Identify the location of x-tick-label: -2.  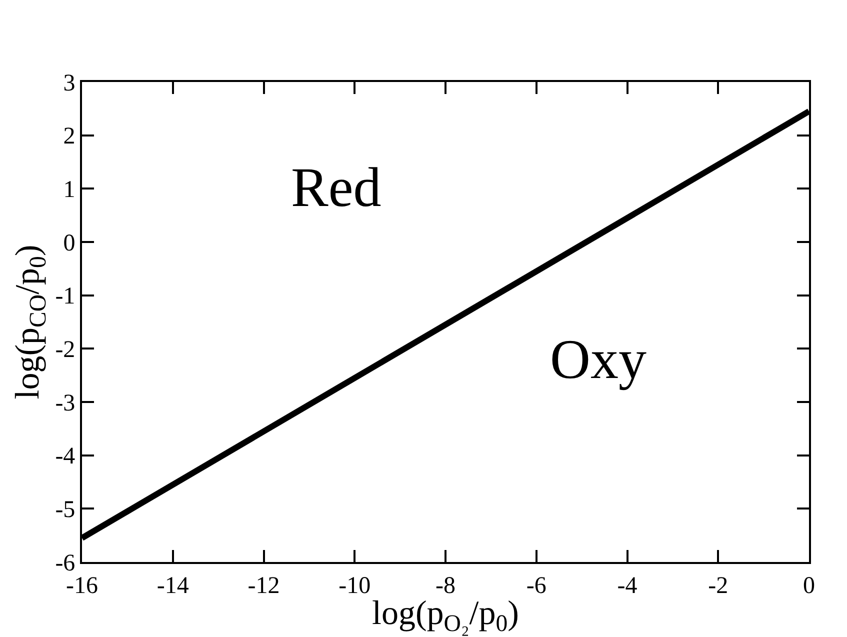
(718, 585).